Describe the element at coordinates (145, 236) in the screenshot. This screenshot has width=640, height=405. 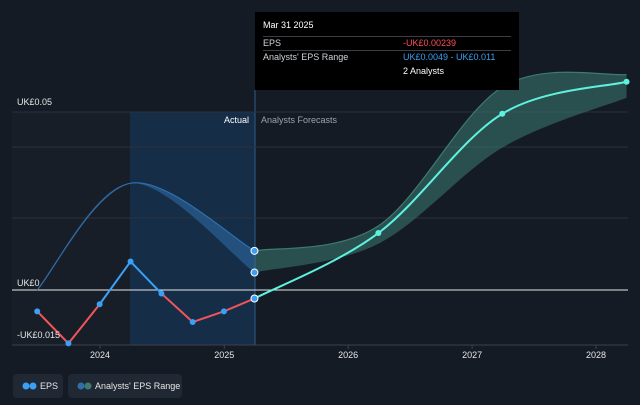
I see `range-band-past-edge` at that location.